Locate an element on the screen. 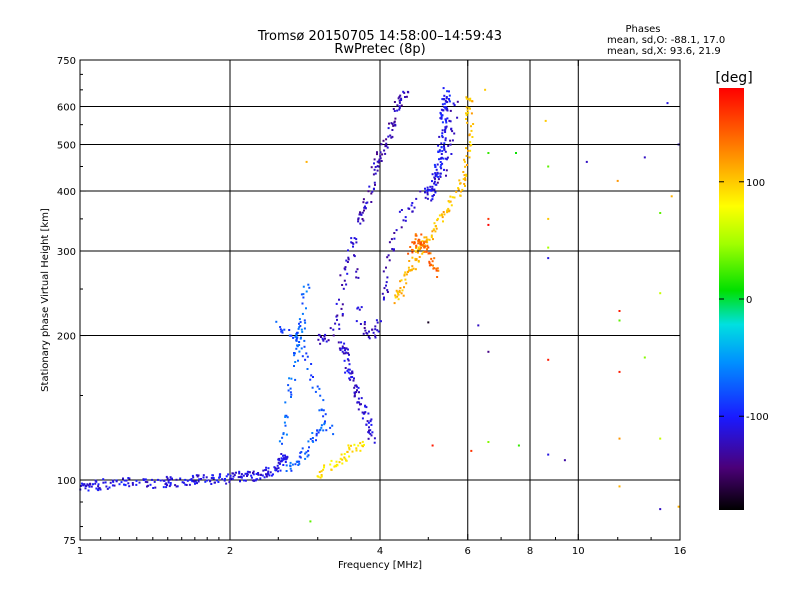  x-tick-label: 8 is located at coordinates (530, 551).